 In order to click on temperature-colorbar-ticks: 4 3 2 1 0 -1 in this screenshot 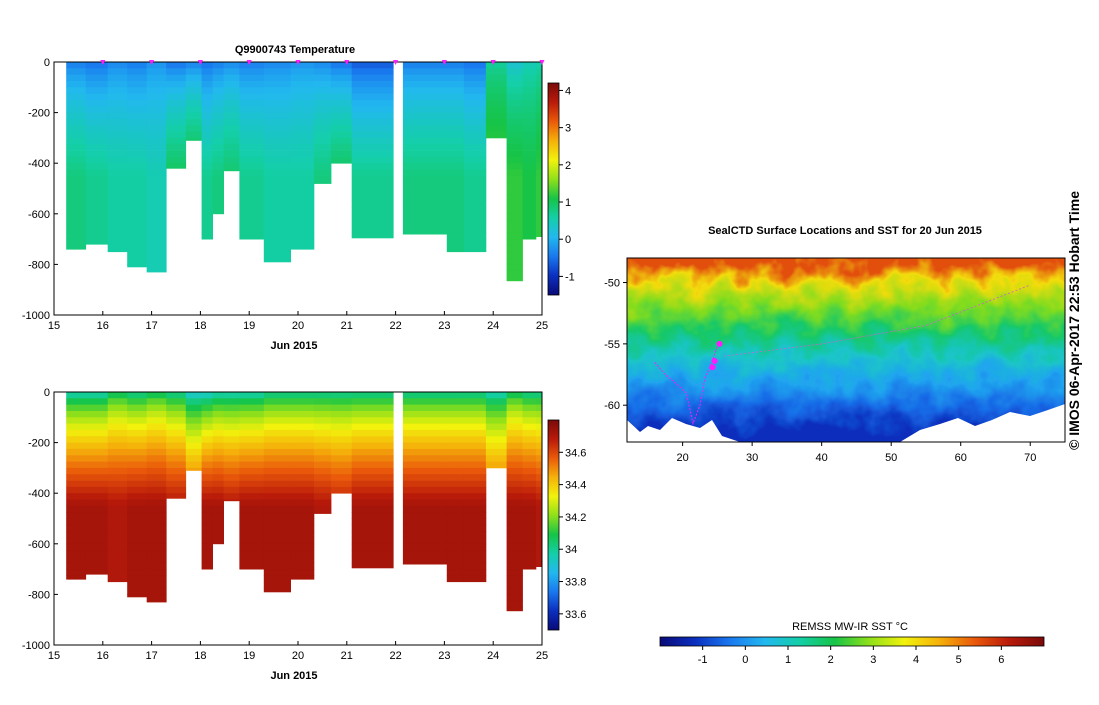, I will do `click(567, 184)`.